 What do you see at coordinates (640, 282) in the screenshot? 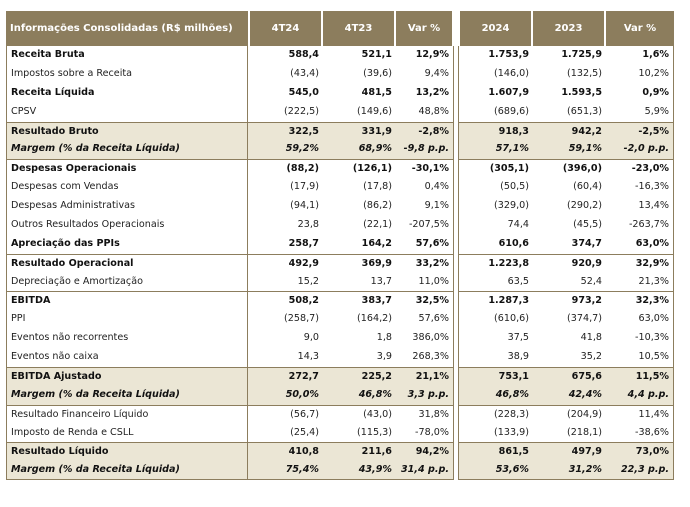
I see `cell-var-year: 21,3%` at bounding box center [640, 282].